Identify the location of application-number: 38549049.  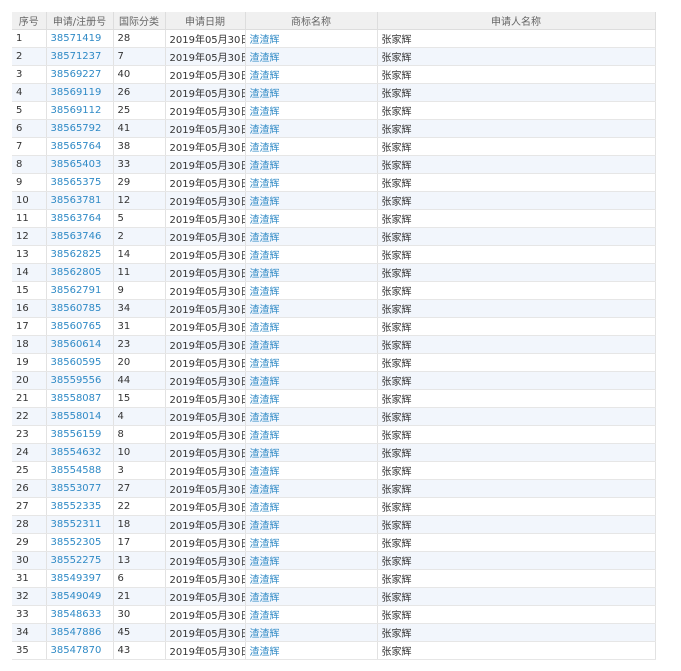
(80, 596).